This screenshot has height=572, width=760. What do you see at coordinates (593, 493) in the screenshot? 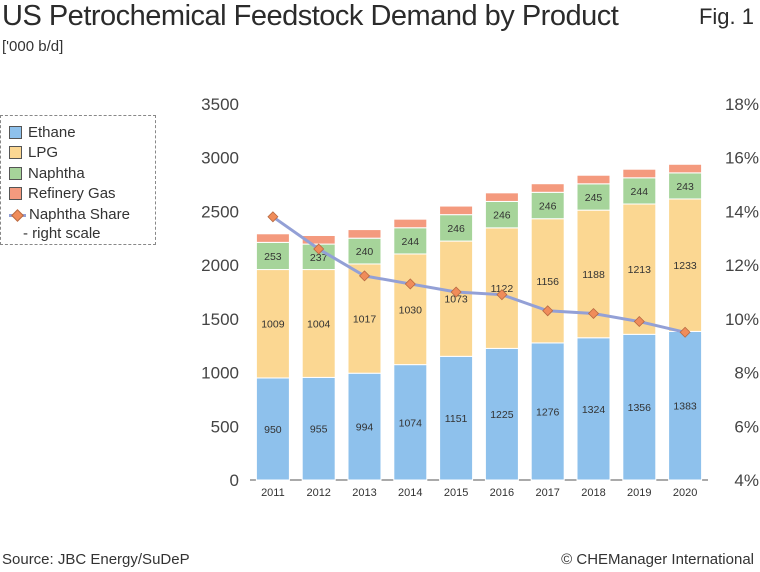
I see `x-tick-label: 2018` at bounding box center [593, 493].